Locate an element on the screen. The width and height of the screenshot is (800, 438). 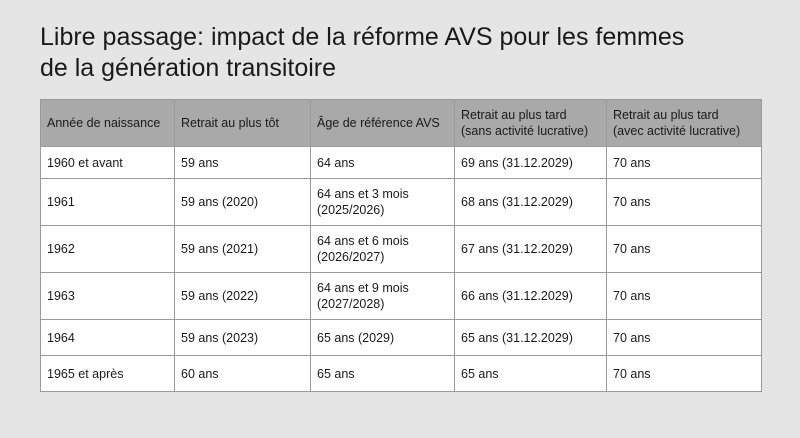
cell-latest-without-activity: 66 ans (31.12.2029) is located at coordinates (530, 296).